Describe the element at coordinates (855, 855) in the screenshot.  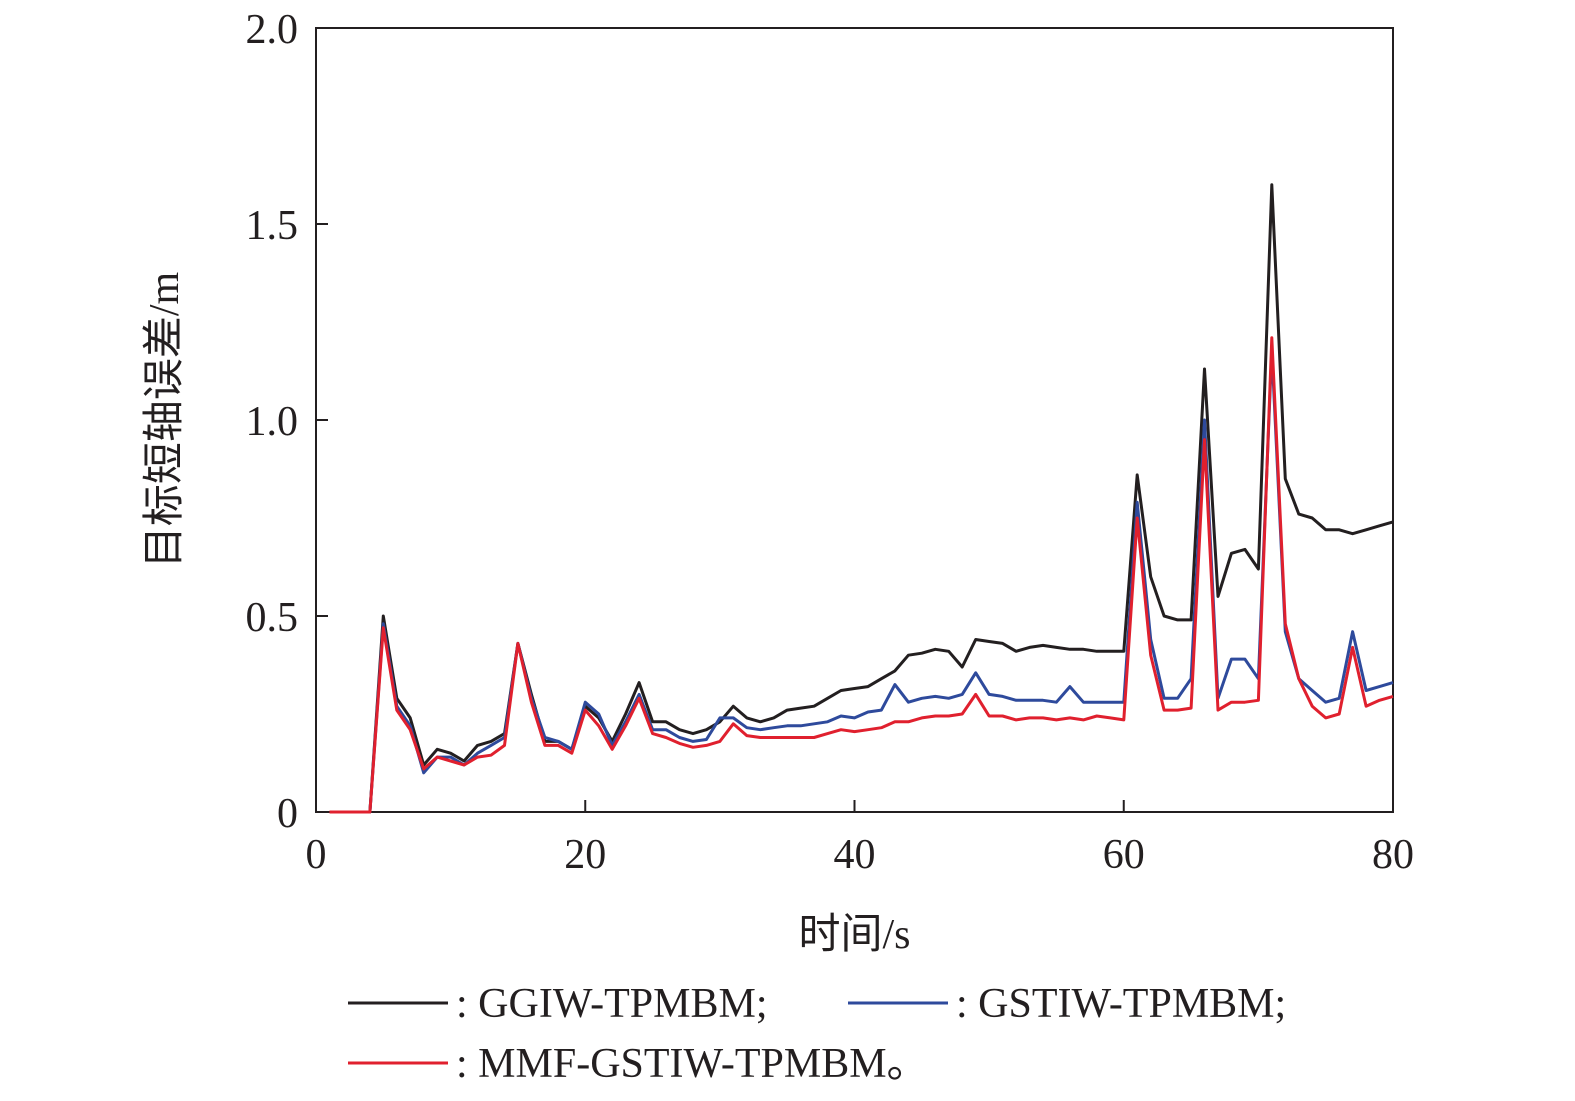
I see `x-tick-label: 40` at that location.